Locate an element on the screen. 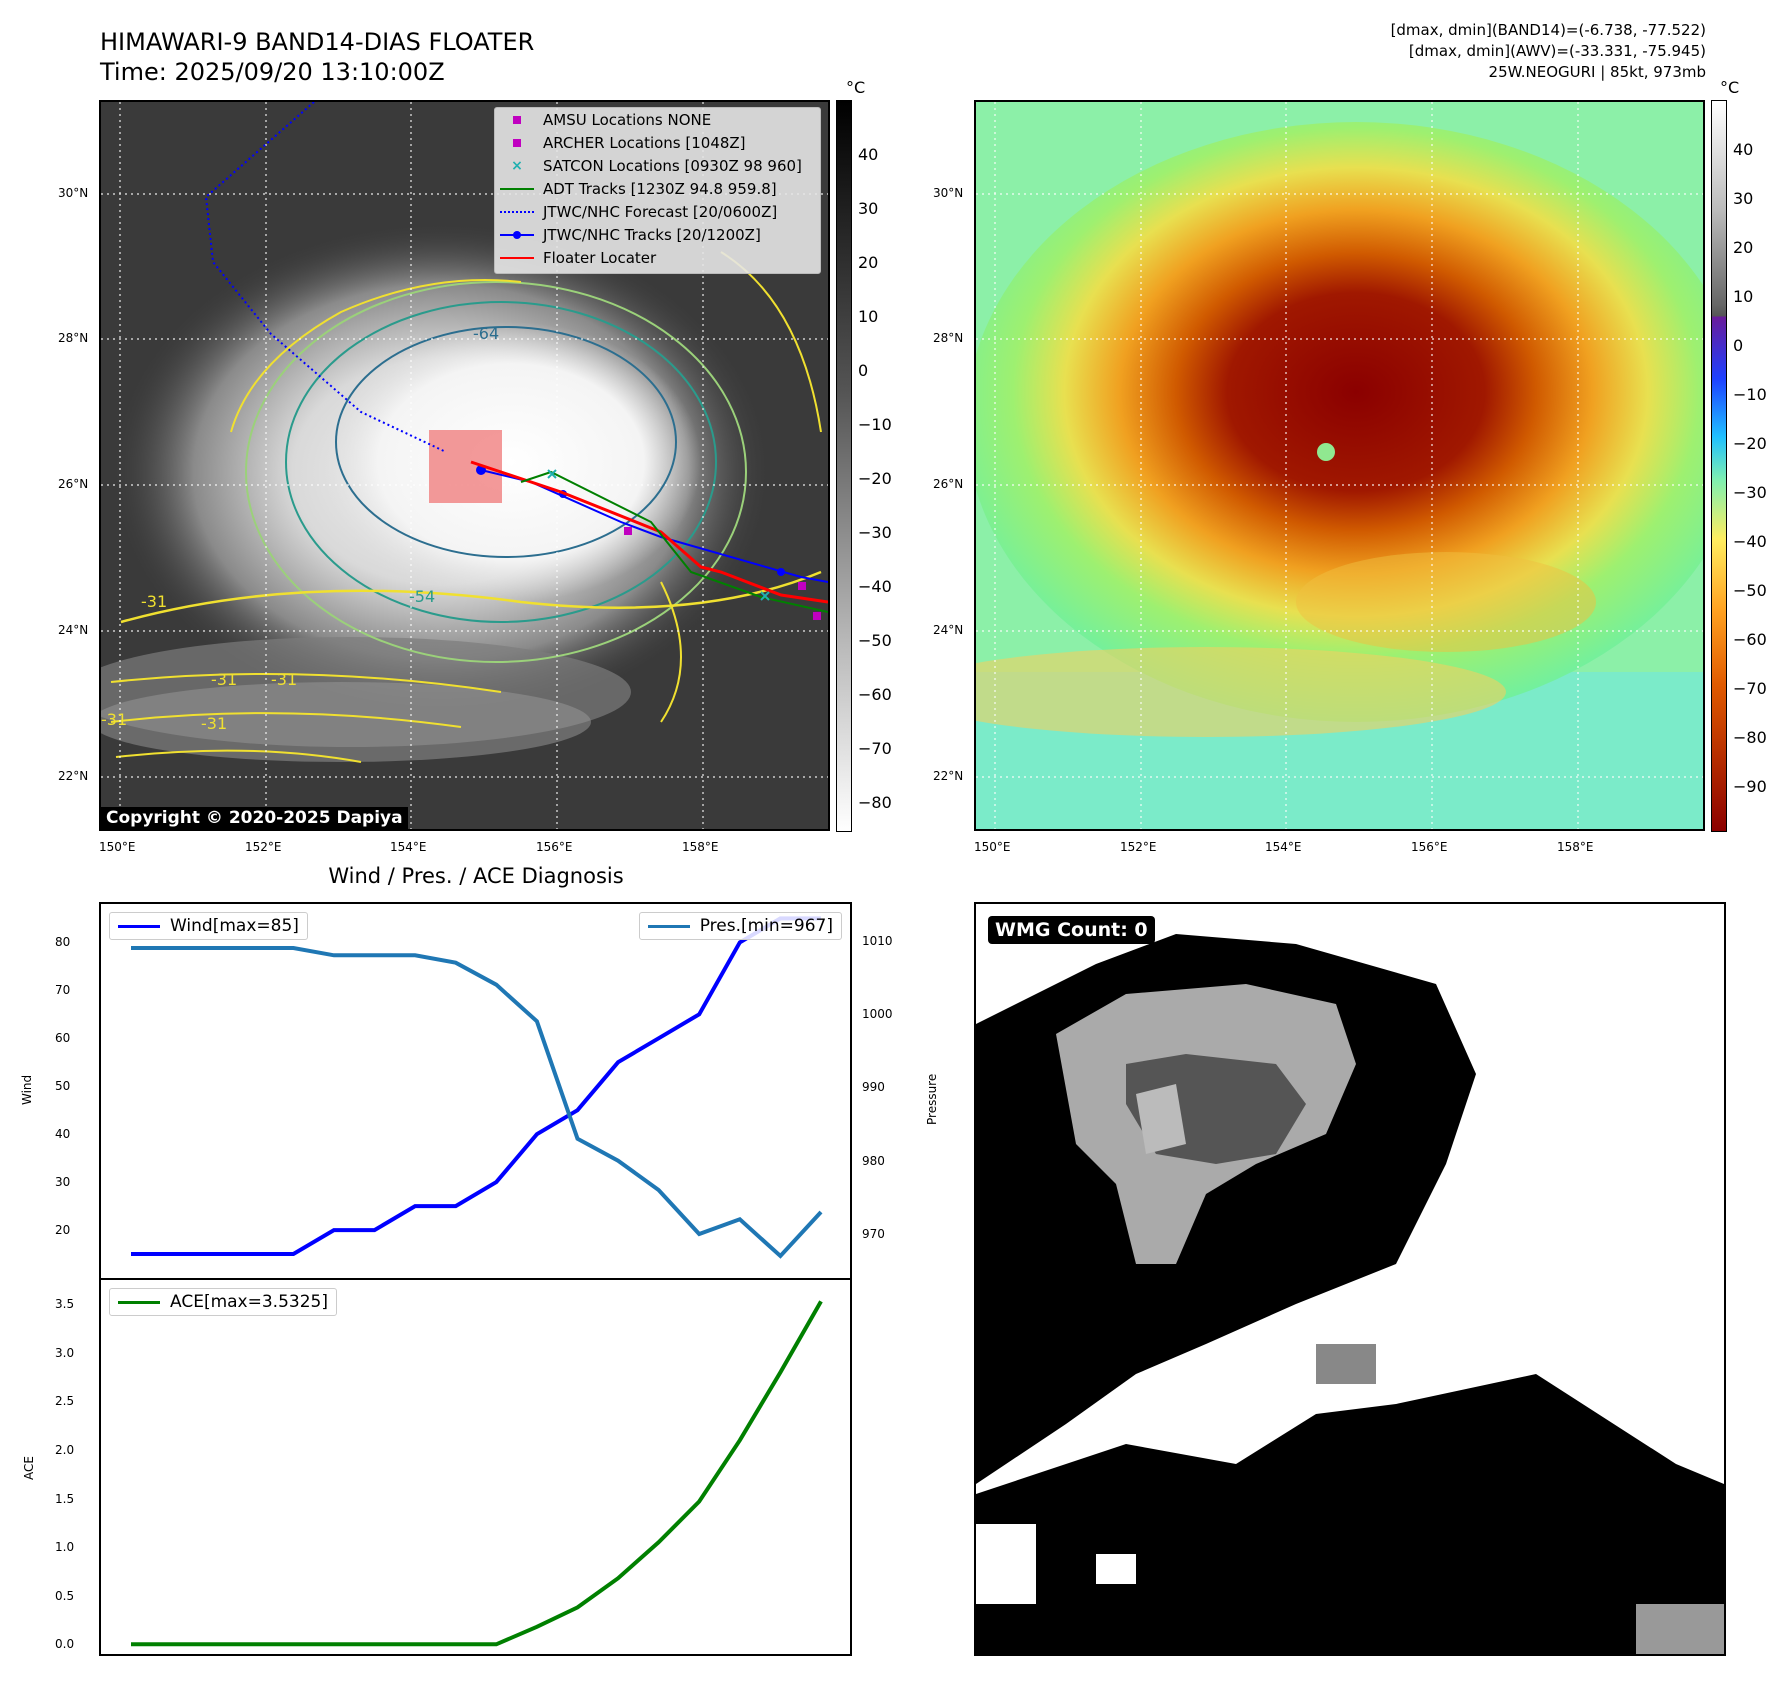 This screenshot has width=1792, height=1690. lat-tick: 24°N is located at coordinates (73, 630).